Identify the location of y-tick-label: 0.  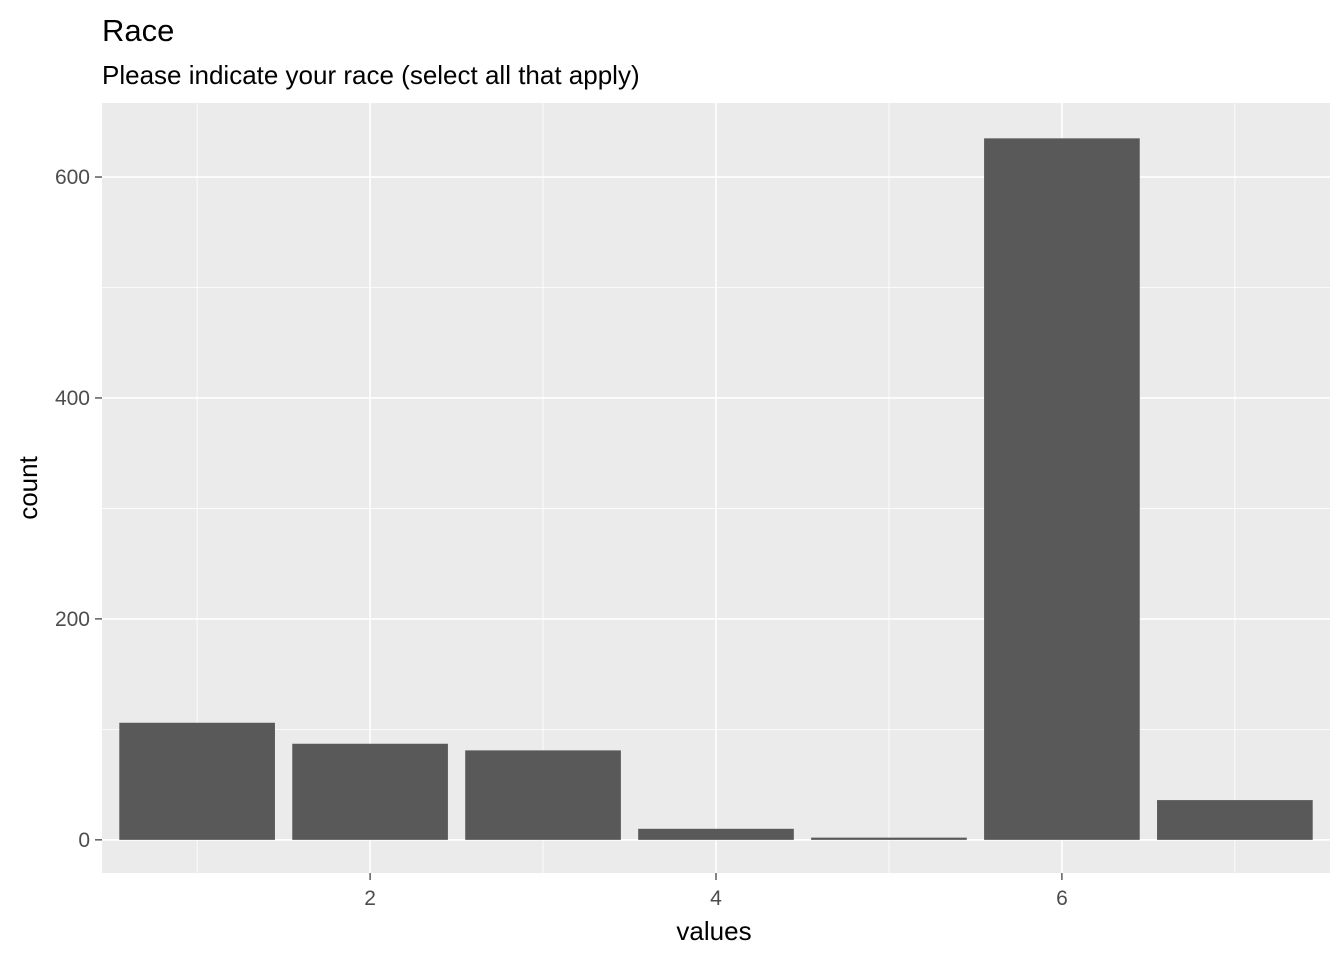
(84, 840).